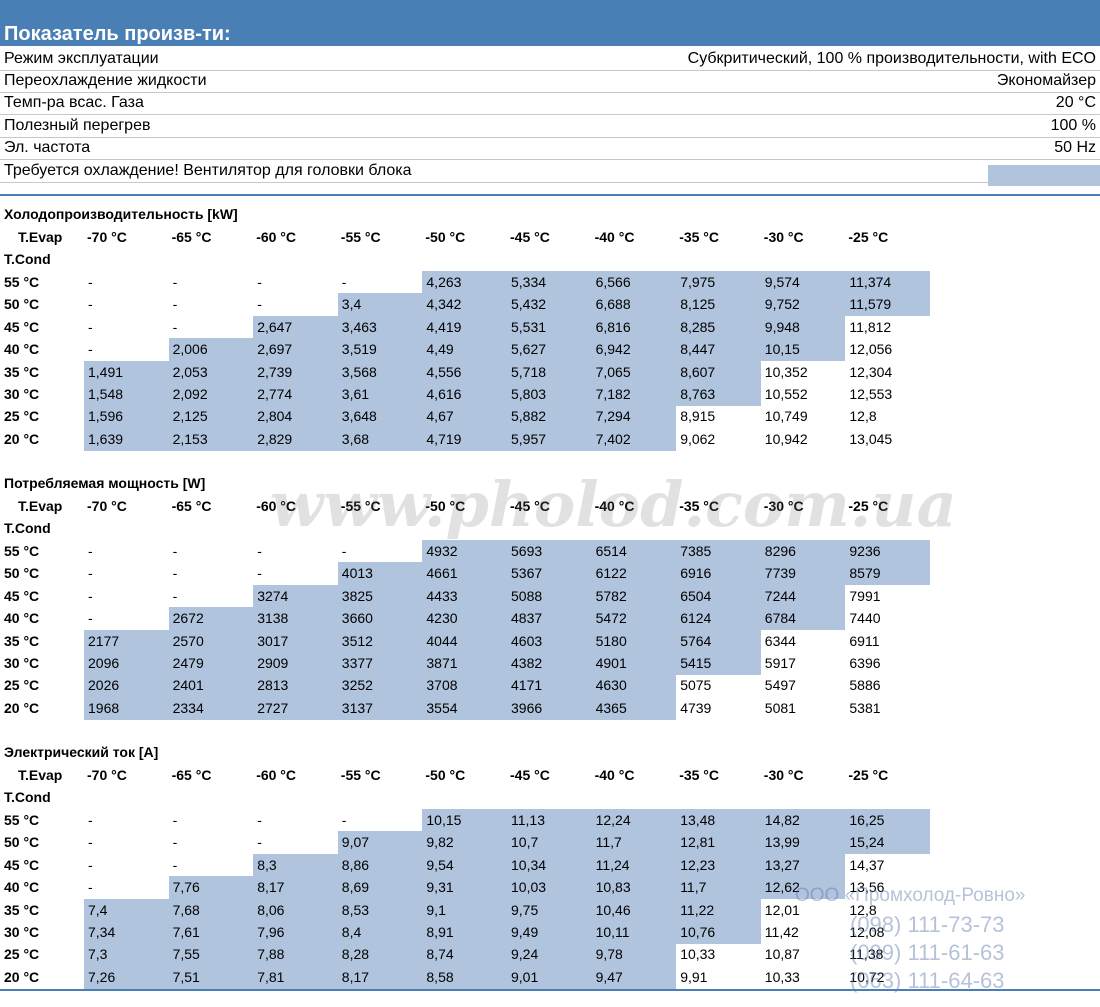  Describe the element at coordinates (190, 416) in the screenshot. I see `cell: 2,125` at that location.